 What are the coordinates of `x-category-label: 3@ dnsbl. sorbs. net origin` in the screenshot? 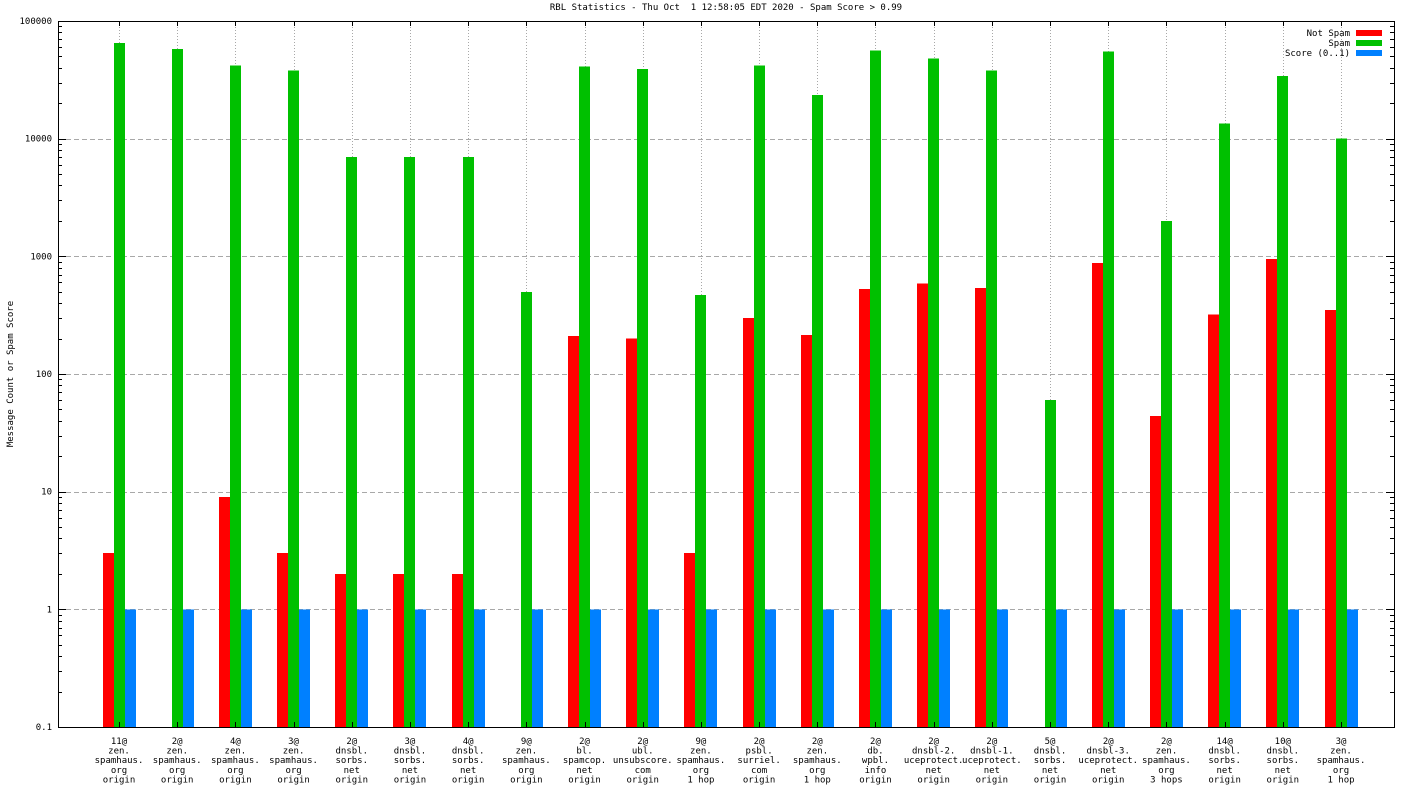 It's located at (410, 761).